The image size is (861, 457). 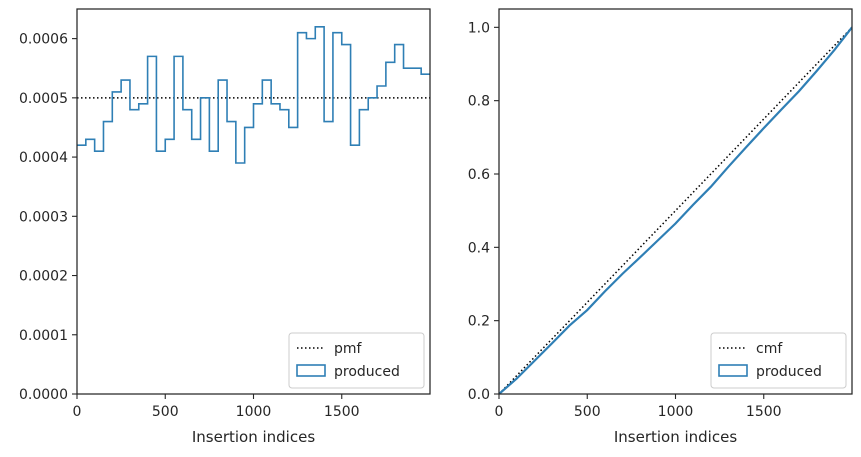 I want to click on y-tick-label: 0.0005, so click(x=43, y=99).